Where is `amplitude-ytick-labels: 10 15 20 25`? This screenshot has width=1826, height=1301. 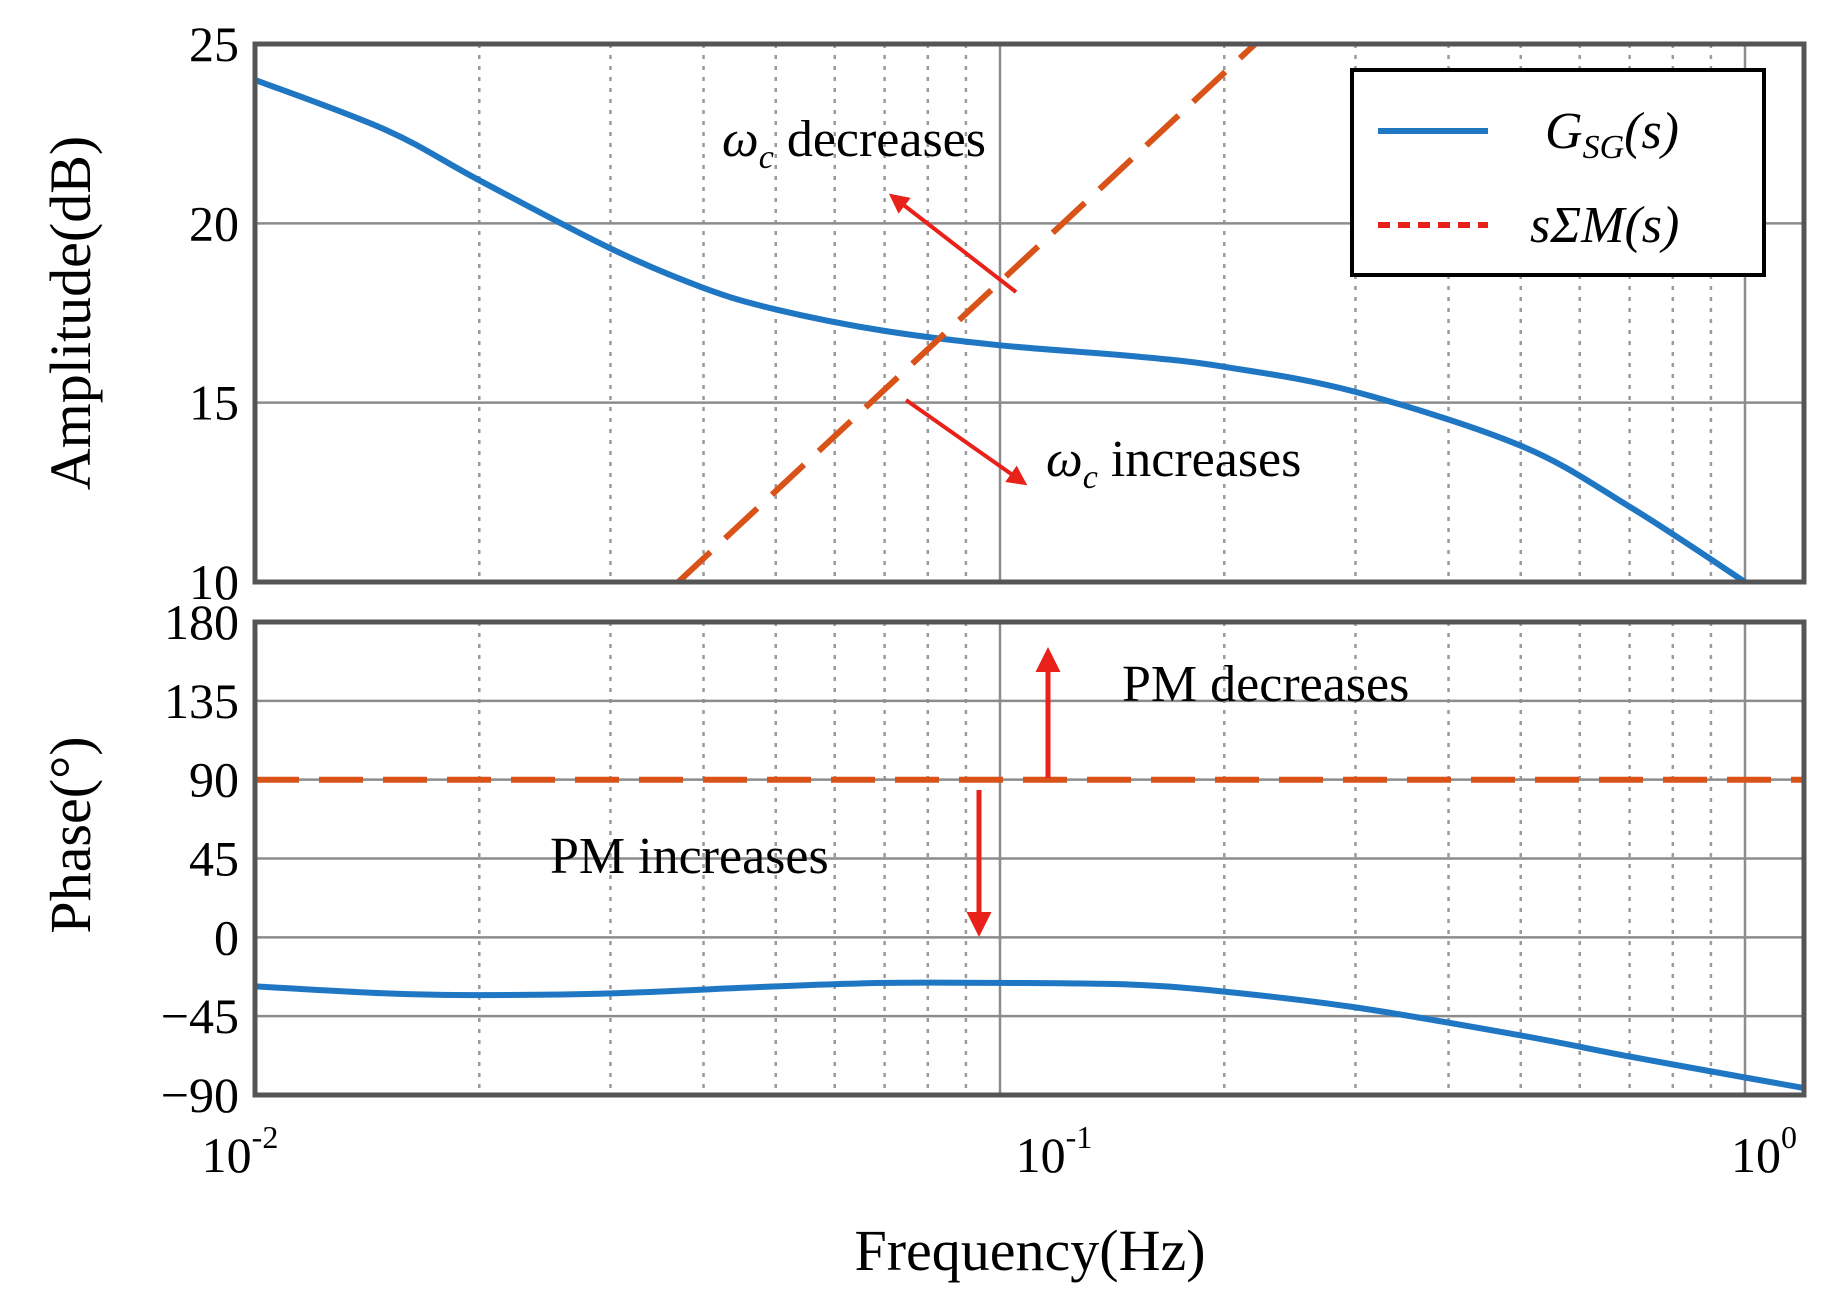
amplitude-ytick-labels: 10 15 20 25 is located at coordinates (214, 313).